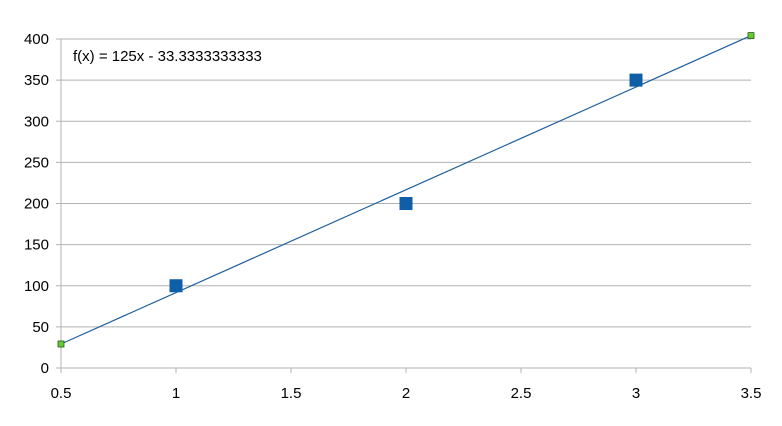  What do you see at coordinates (36, 162) in the screenshot?
I see `y-tick-label: 250` at bounding box center [36, 162].